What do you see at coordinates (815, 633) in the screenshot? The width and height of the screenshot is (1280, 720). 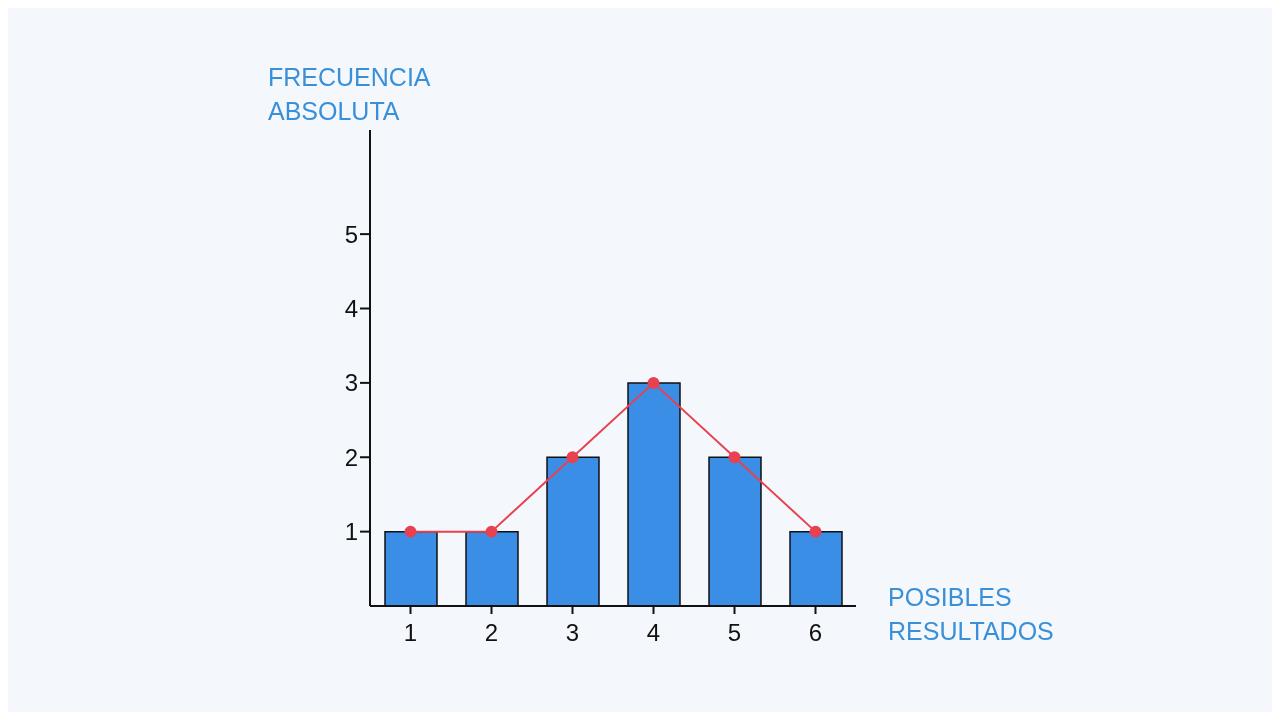 I see `x-tick-label: 6` at bounding box center [815, 633].